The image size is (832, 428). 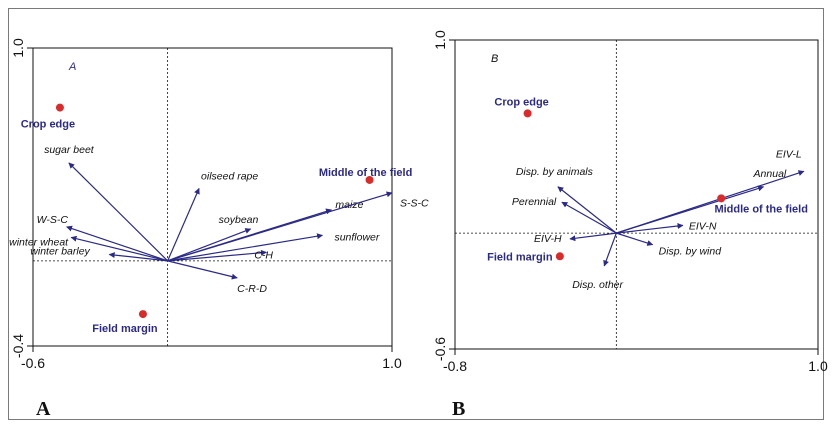 I want to click on vector-label-eiv-h: EIV-H, so click(x=548, y=239).